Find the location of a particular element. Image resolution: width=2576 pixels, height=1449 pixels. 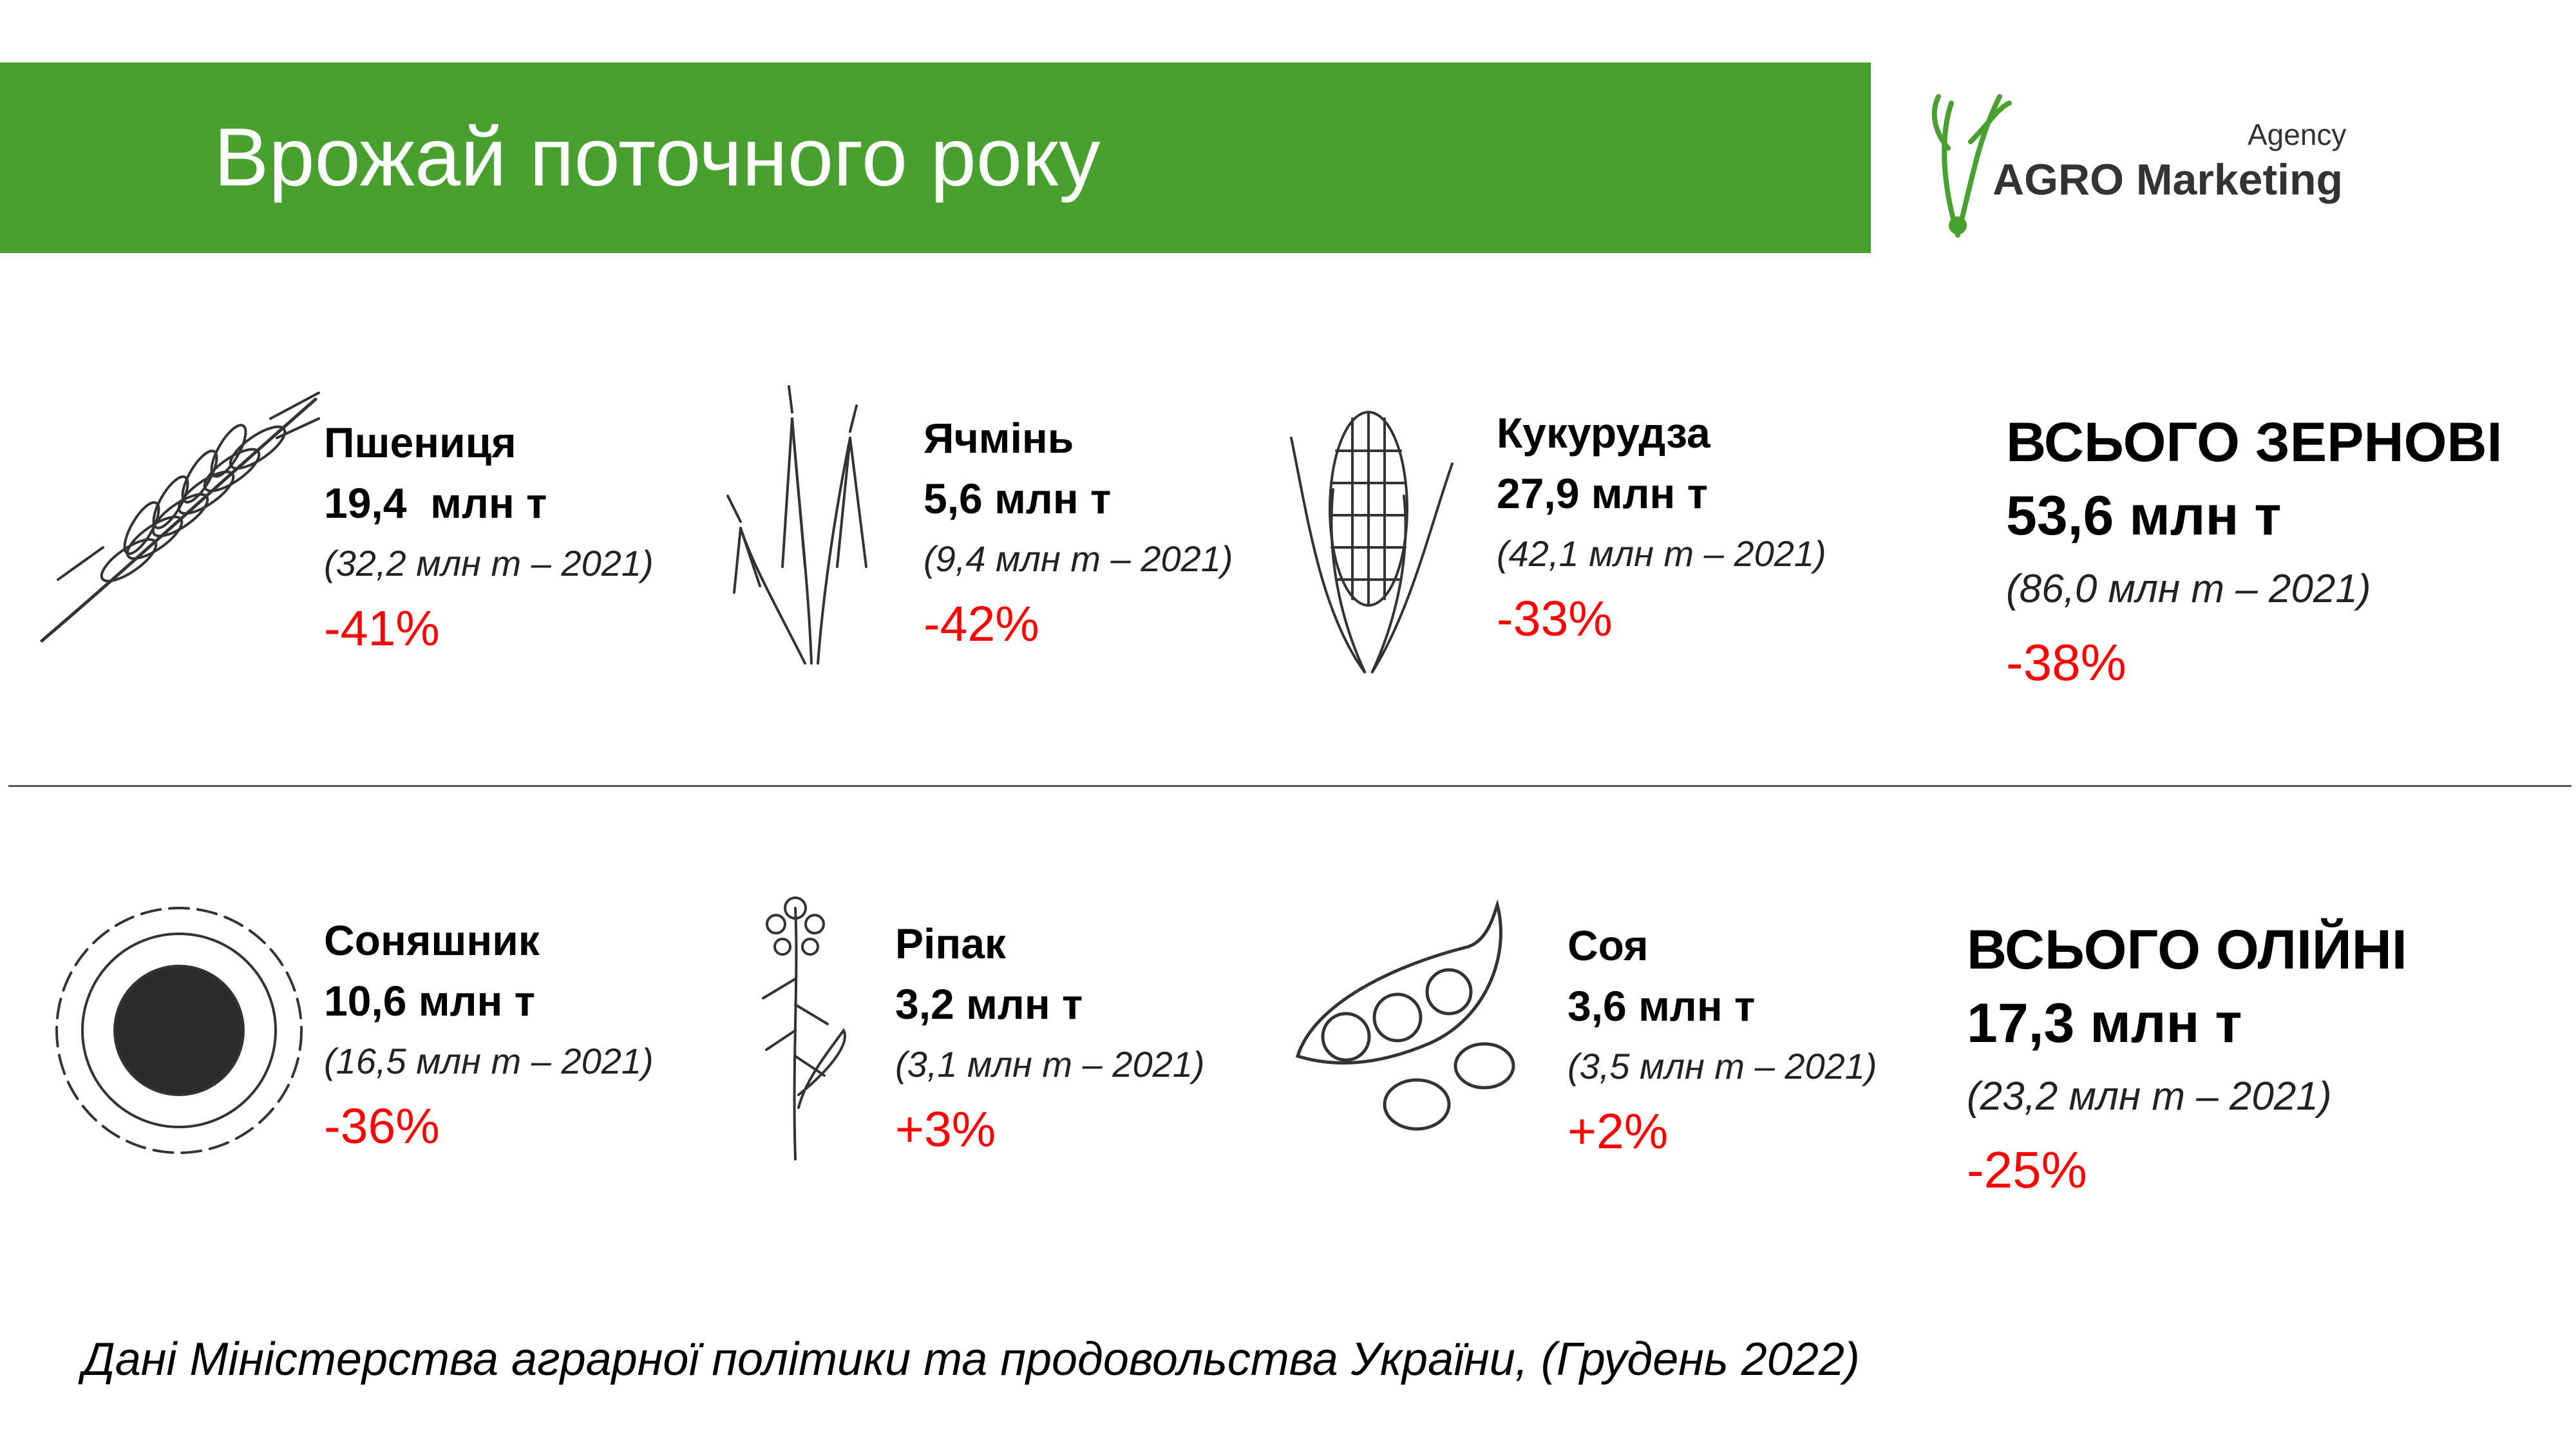

change-percent: -41% is located at coordinates (382, 628).